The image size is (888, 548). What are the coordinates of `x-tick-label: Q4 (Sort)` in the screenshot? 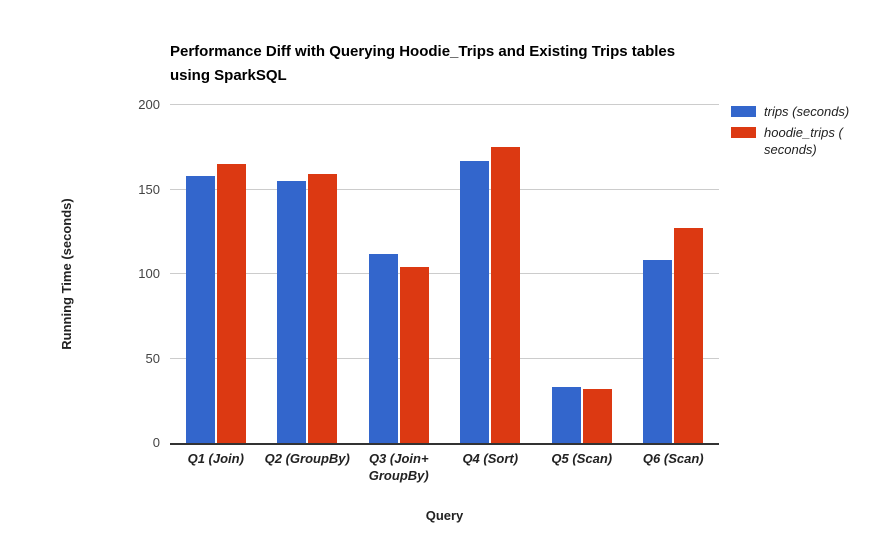 It's located at (490, 458).